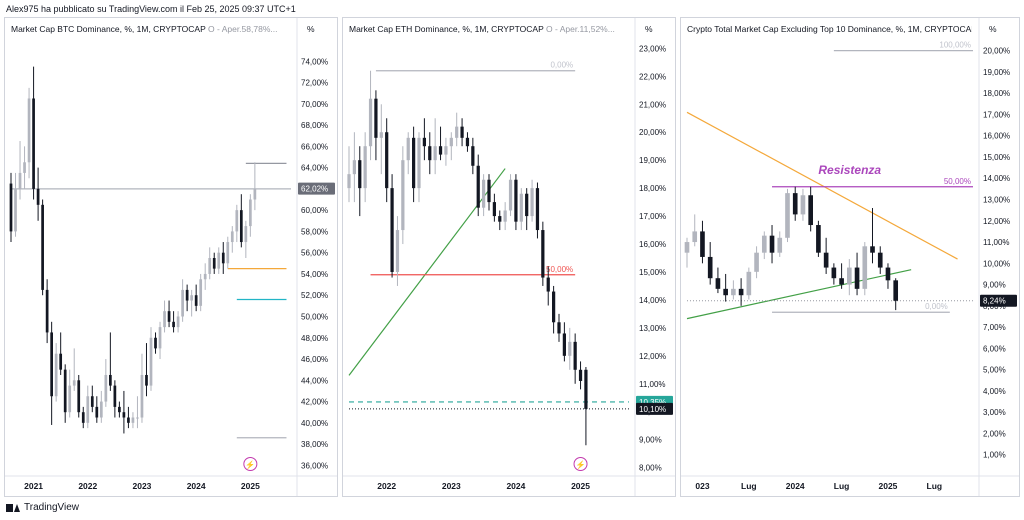 The width and height of the screenshot is (1024, 520). Describe the element at coordinates (314, 104) in the screenshot. I see `btc-y-tick-label: 70,00%` at that location.